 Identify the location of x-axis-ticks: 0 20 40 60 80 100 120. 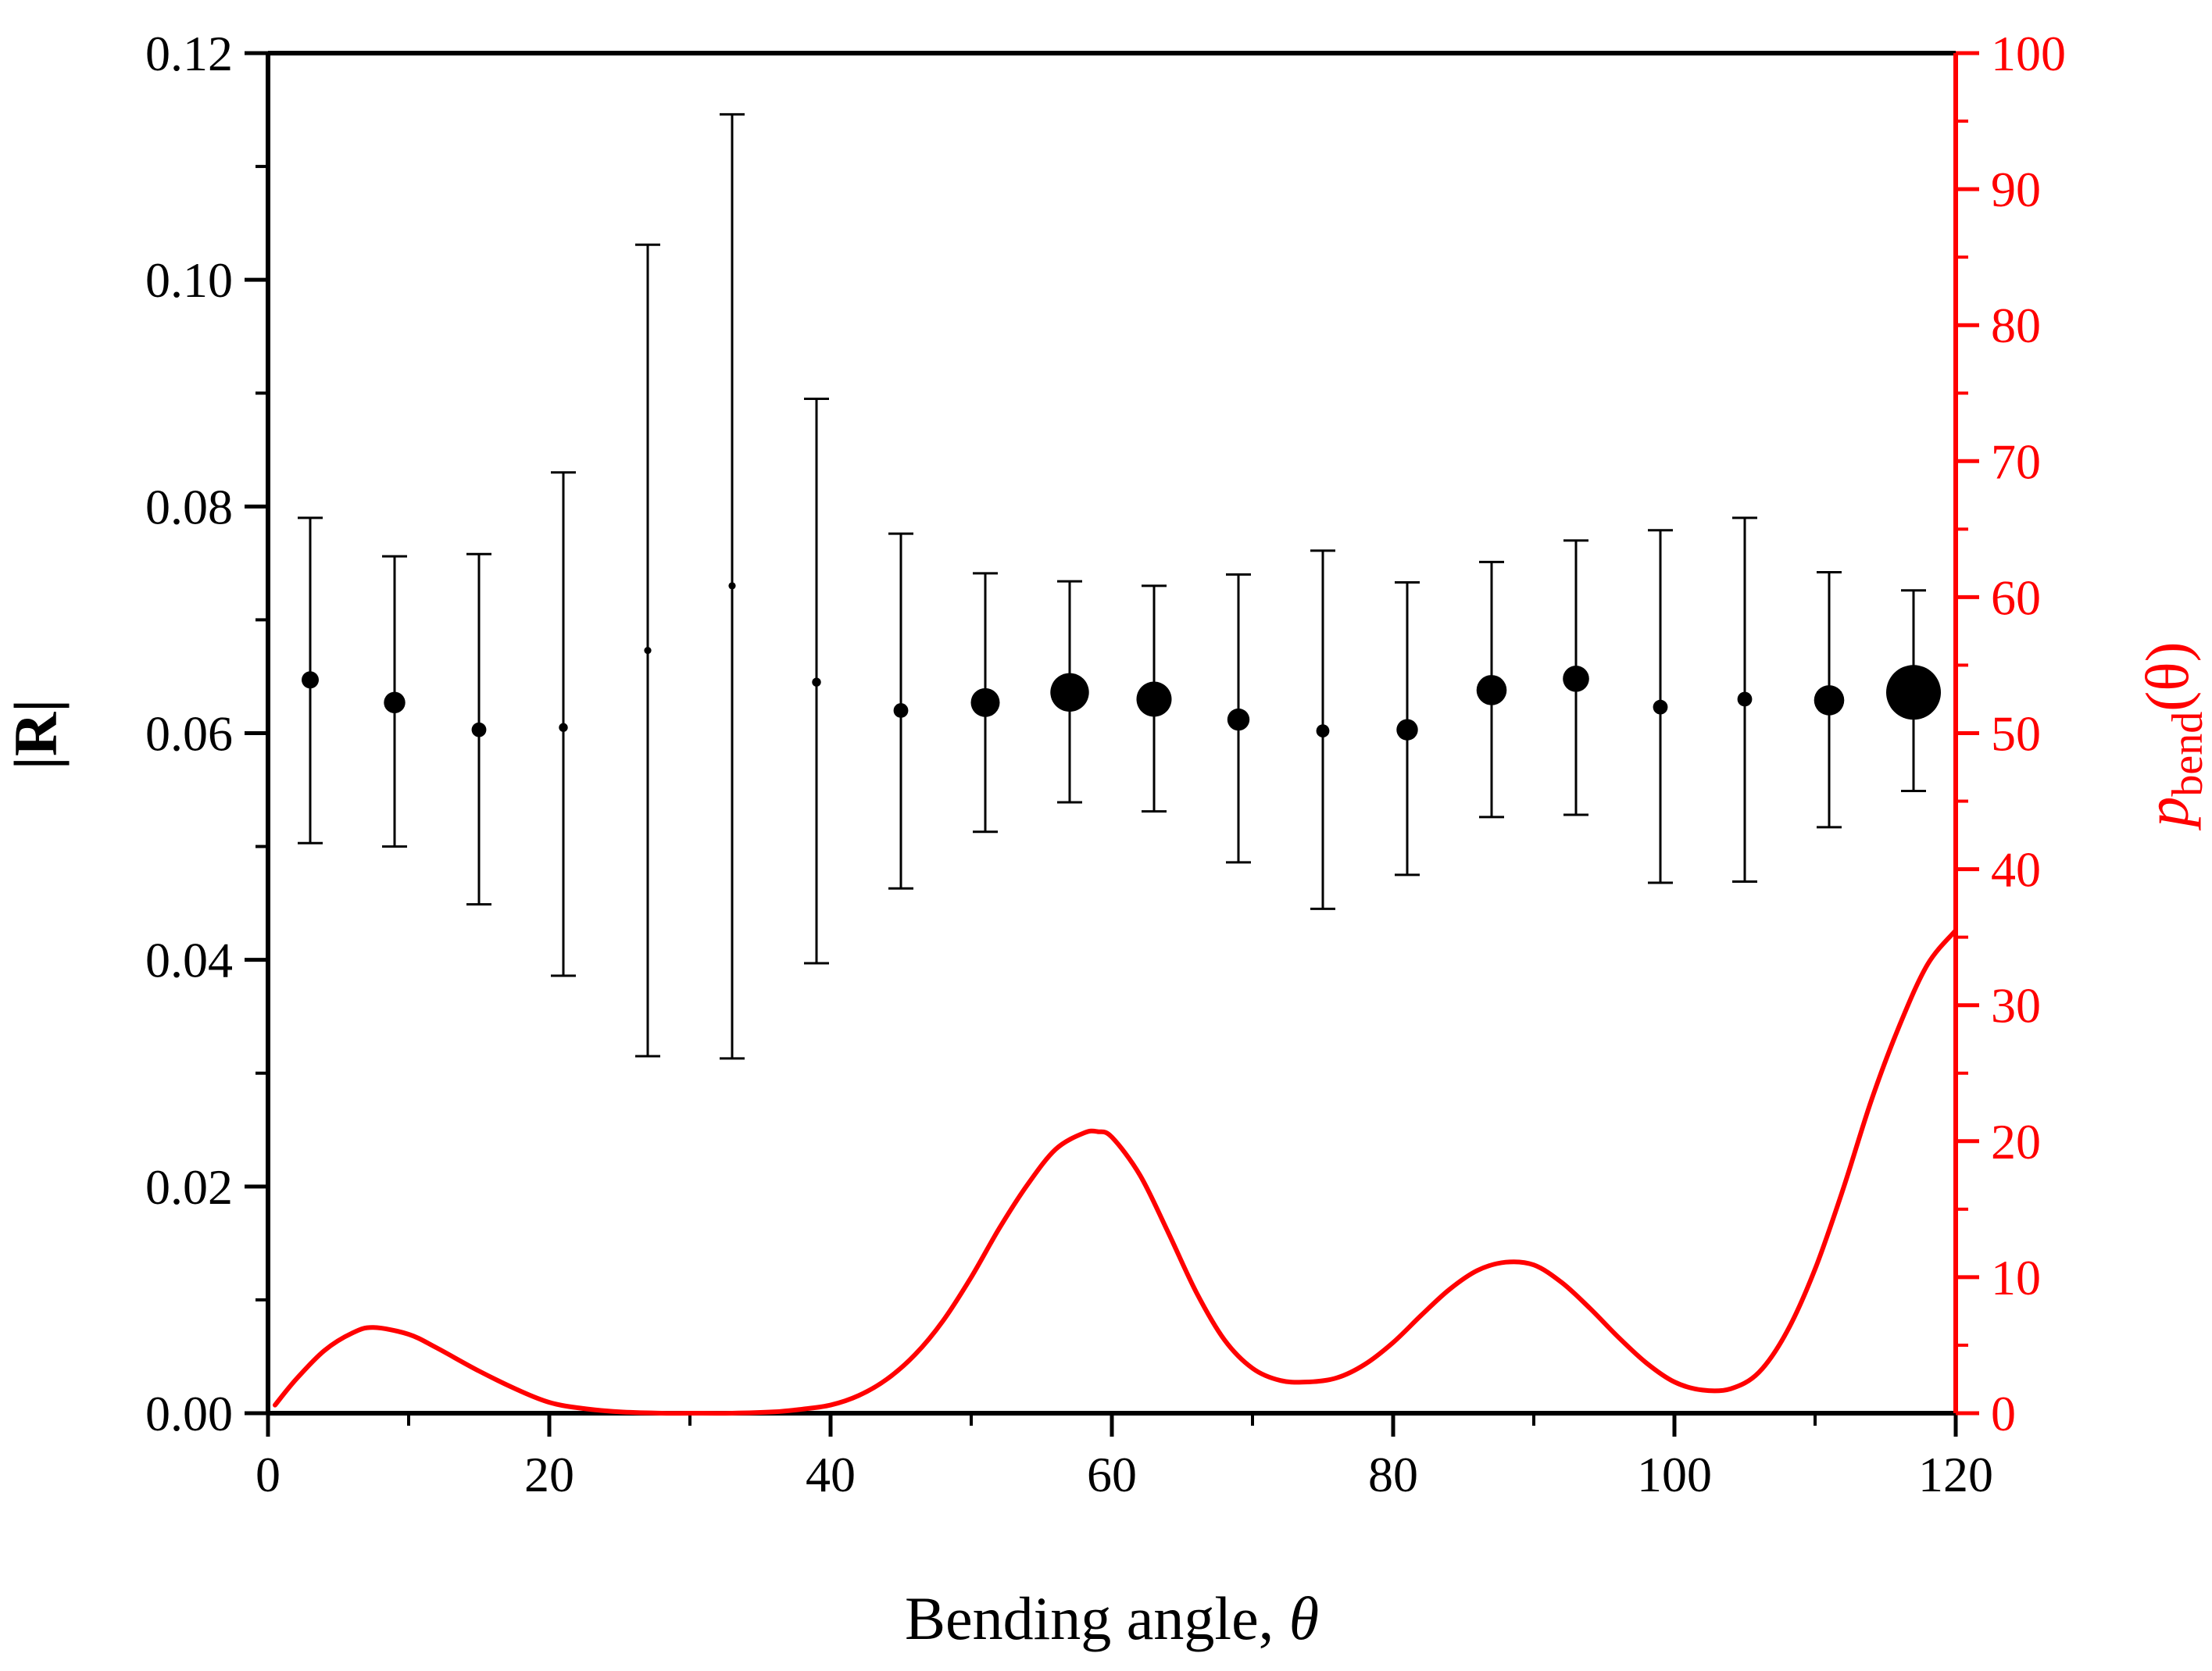
(1124, 1457).